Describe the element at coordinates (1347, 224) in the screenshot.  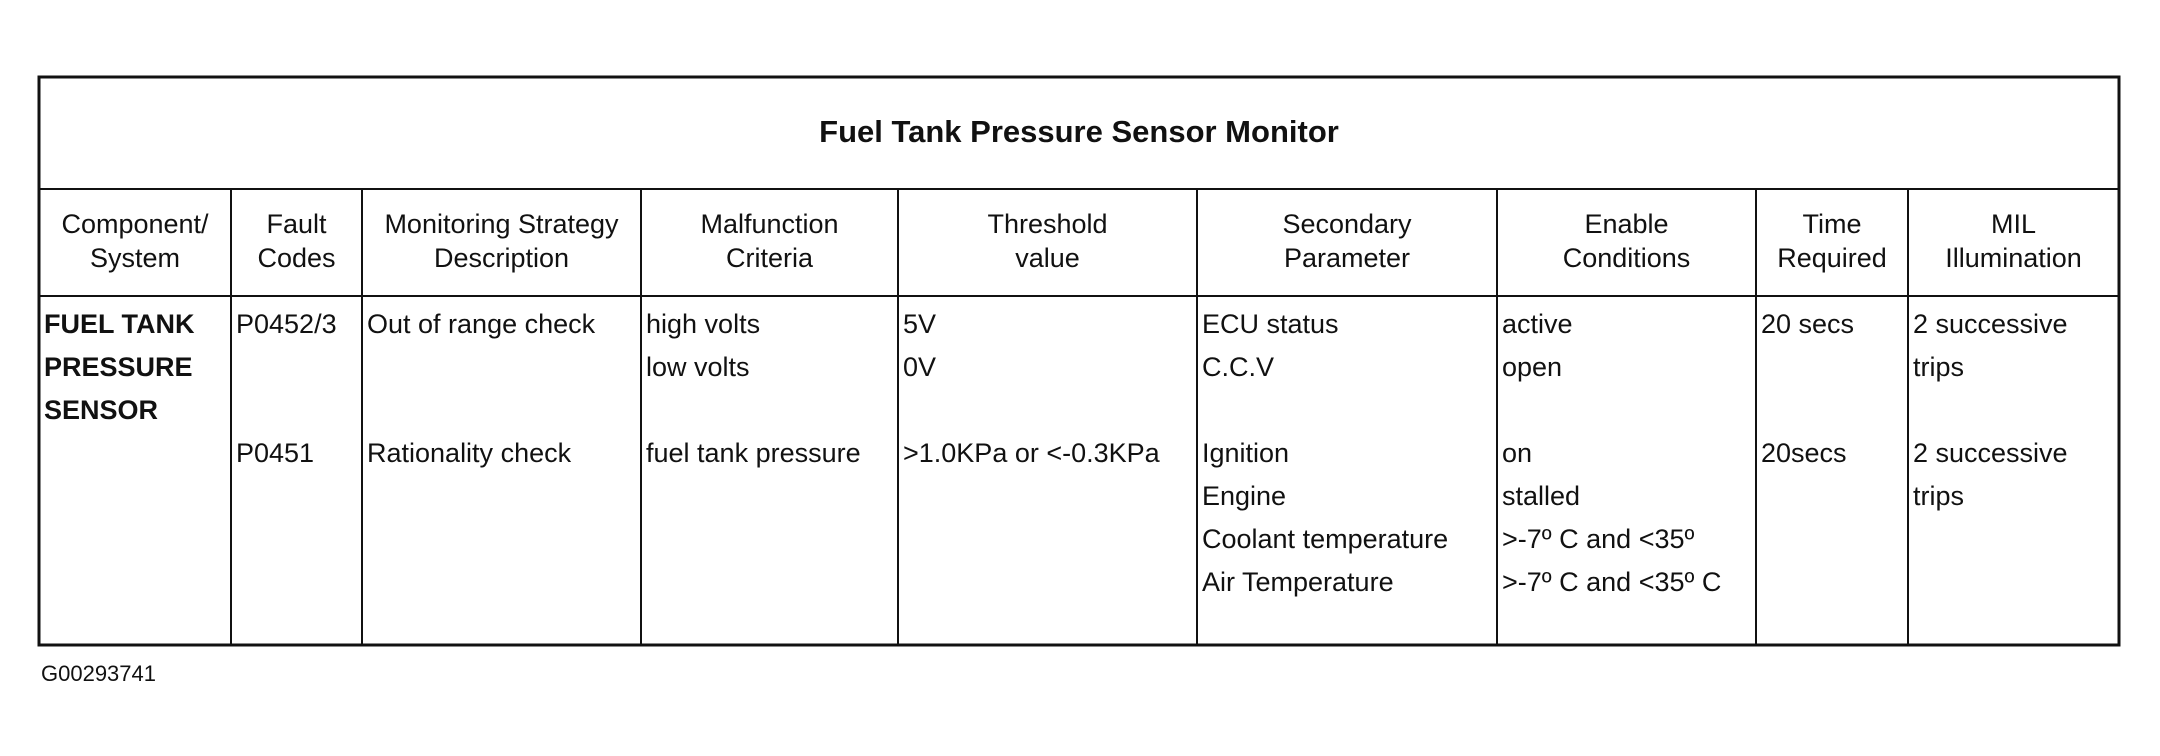
I see `column-header: Secondary` at that location.